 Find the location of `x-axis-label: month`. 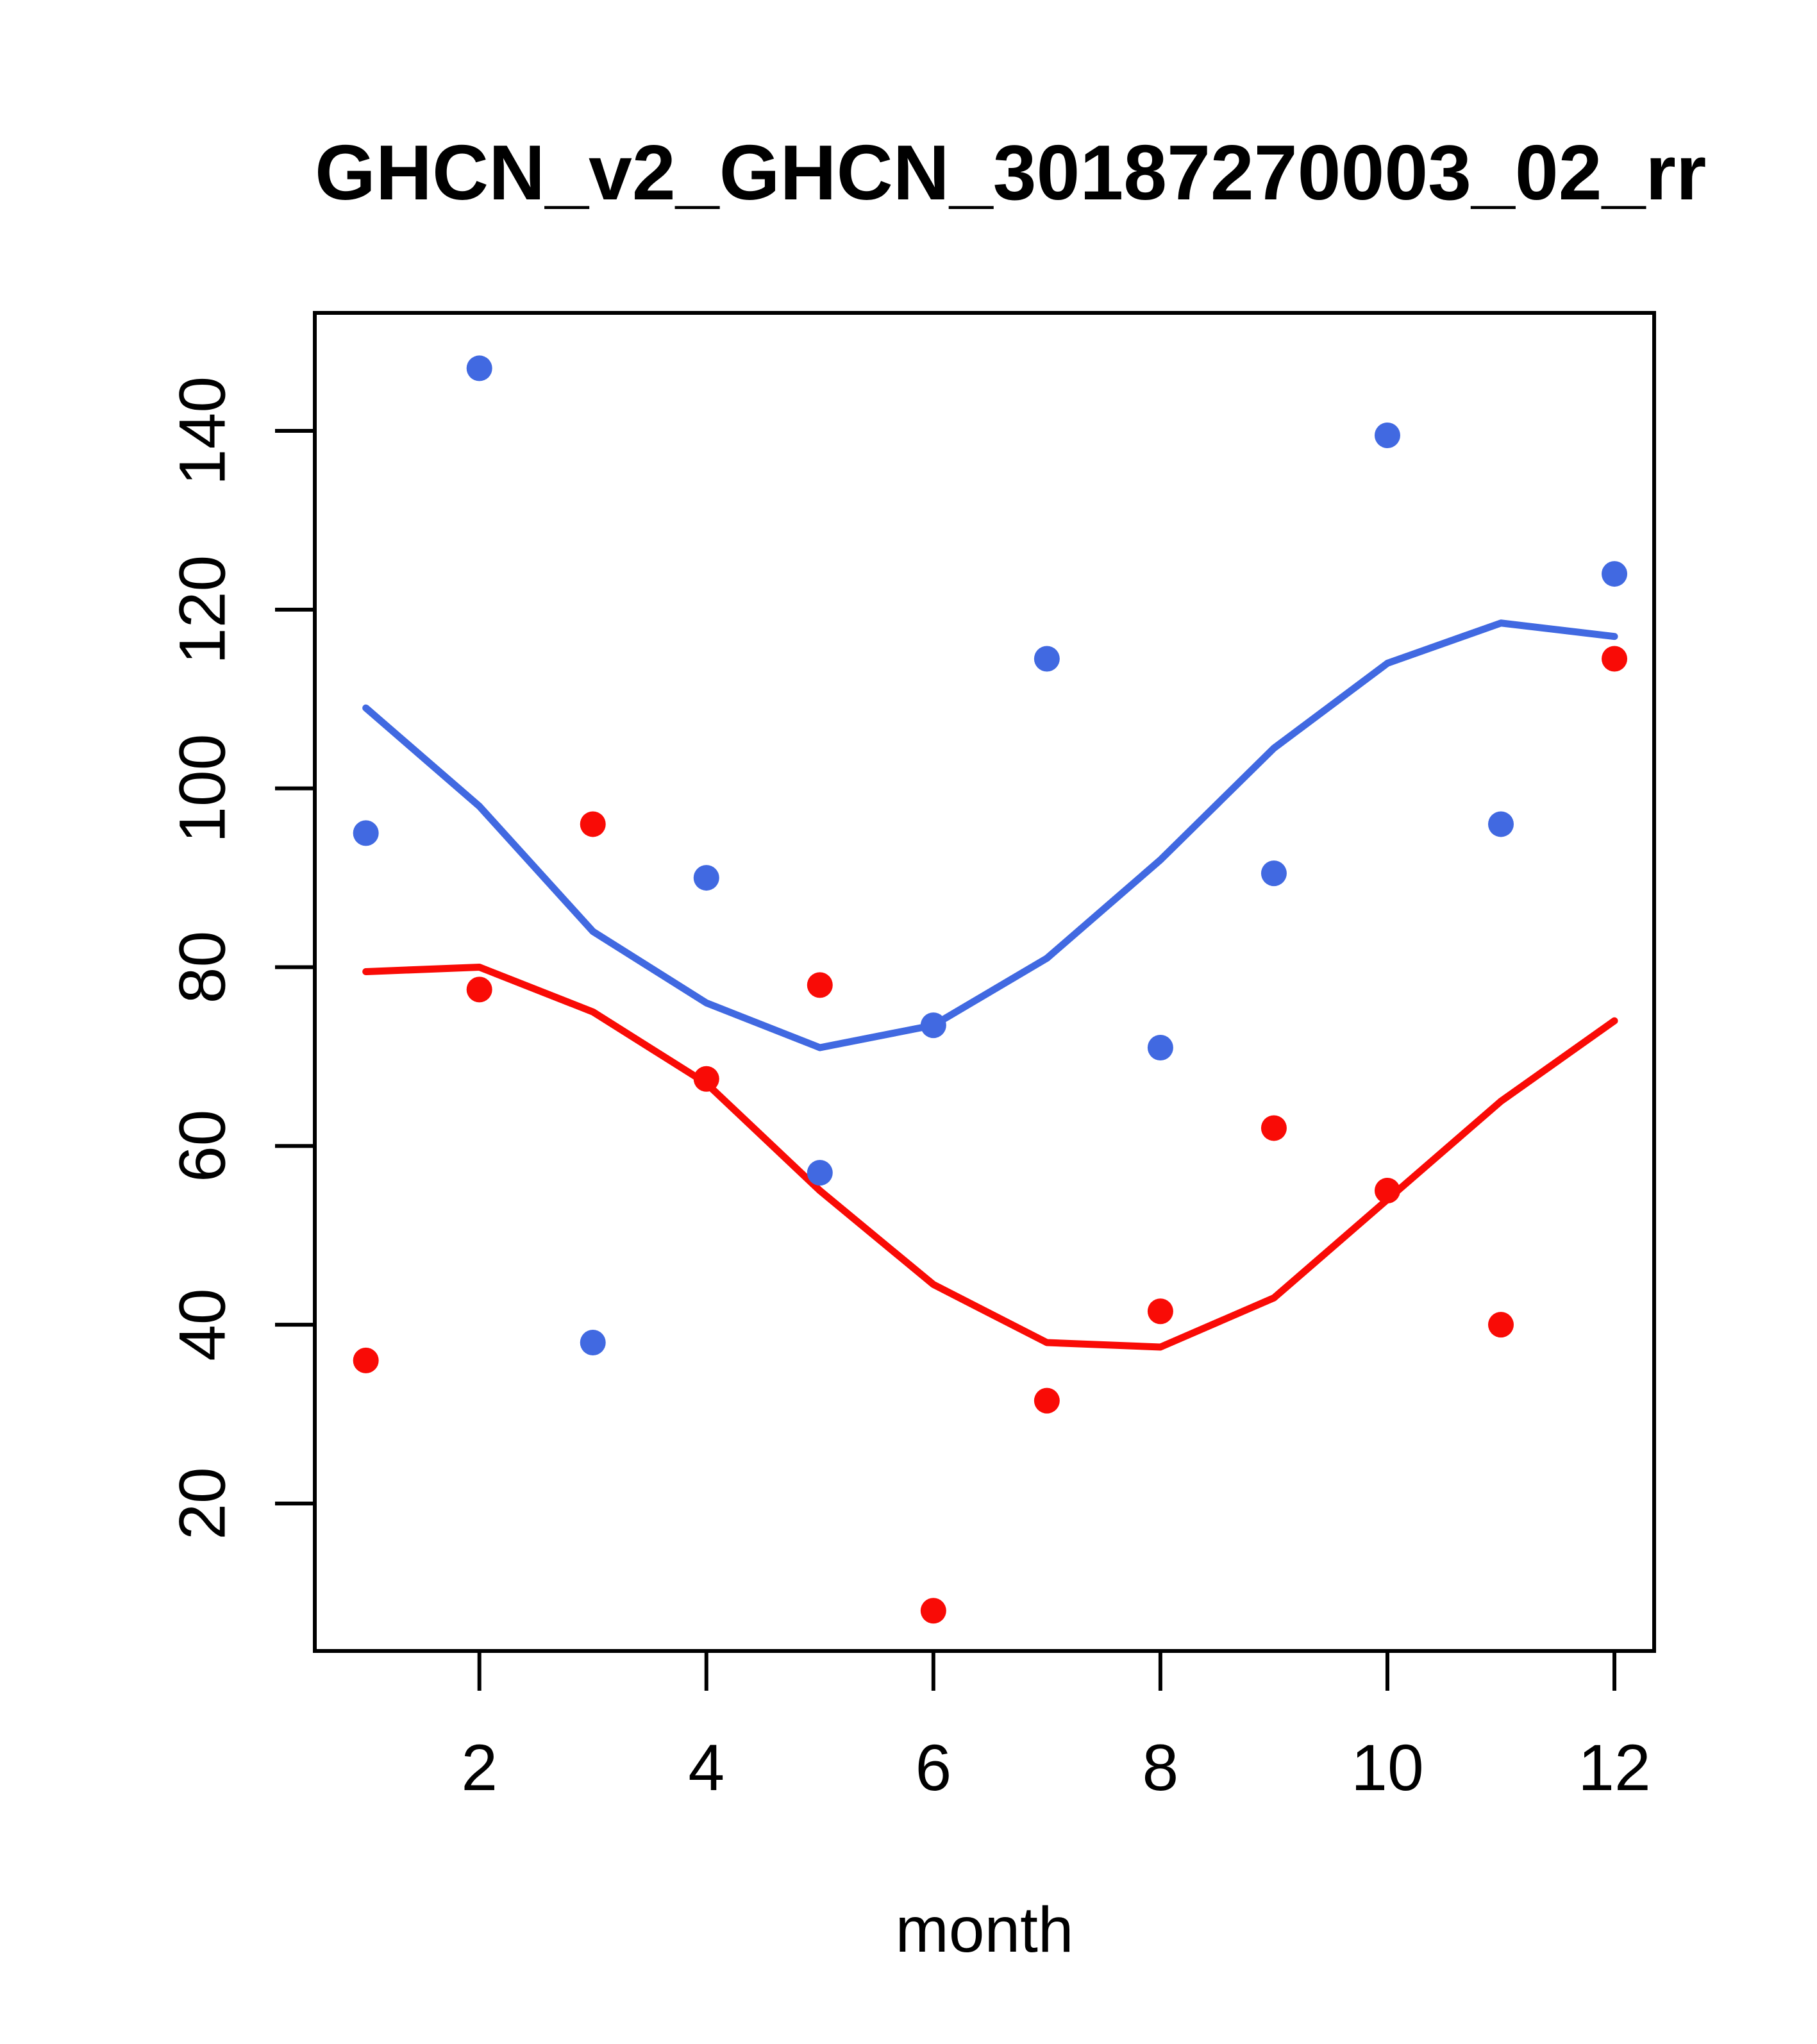

x-axis-label: month is located at coordinates (984, 1930).